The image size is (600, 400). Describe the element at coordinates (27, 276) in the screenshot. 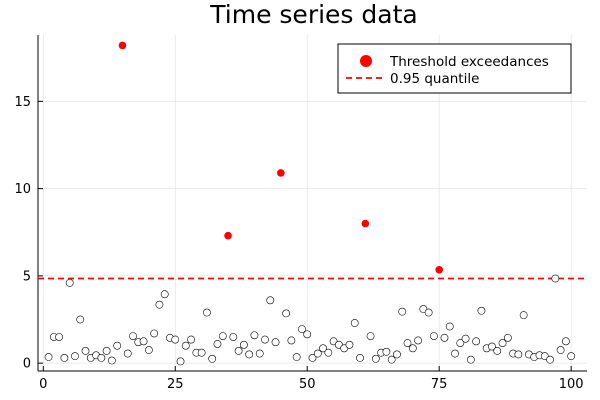

I see `y-tick-label: 5` at that location.